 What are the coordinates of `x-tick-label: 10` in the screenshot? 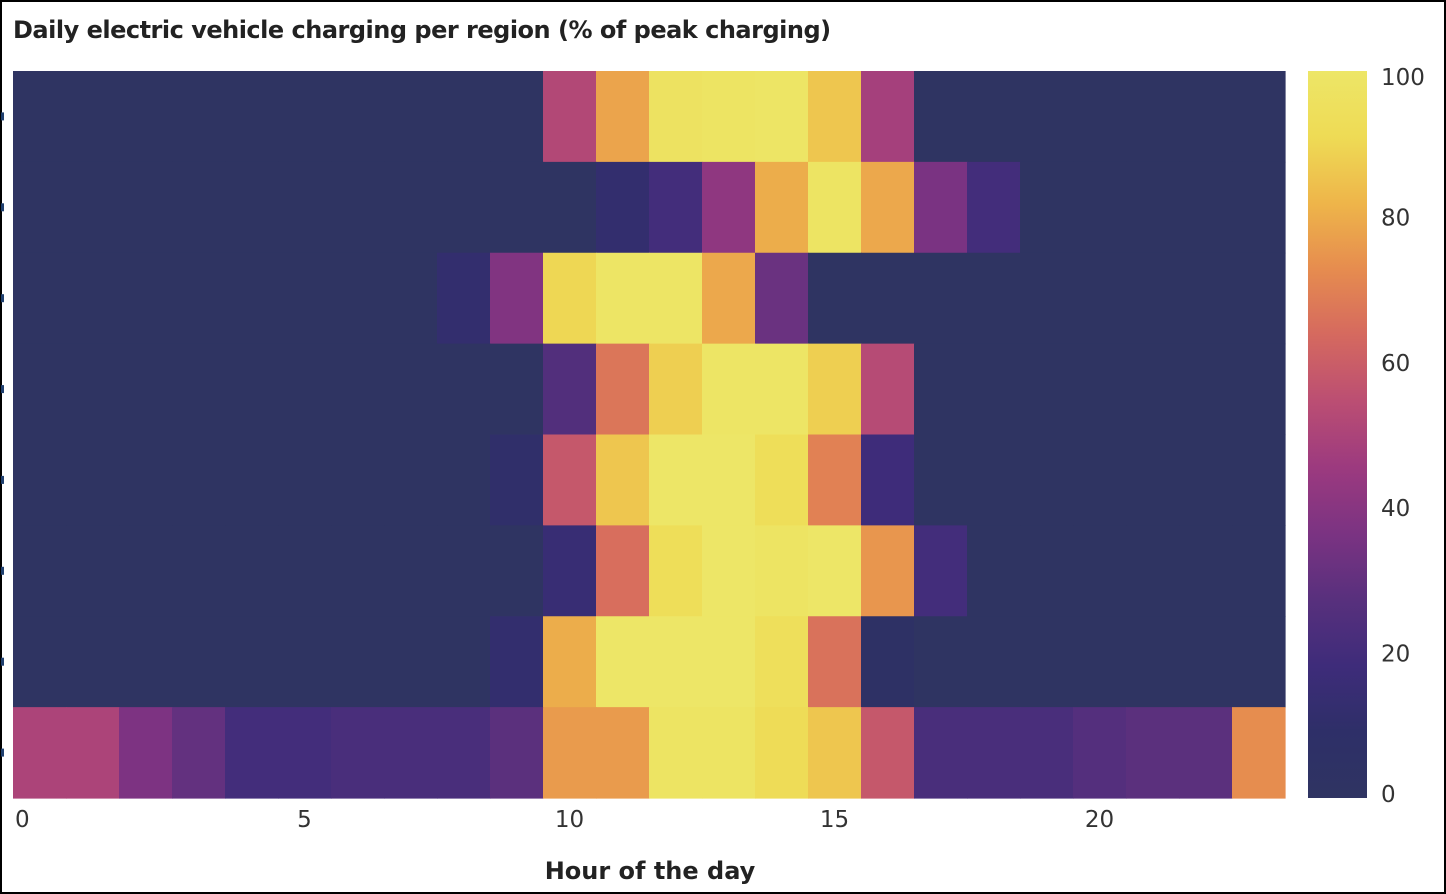 It's located at (569, 820).